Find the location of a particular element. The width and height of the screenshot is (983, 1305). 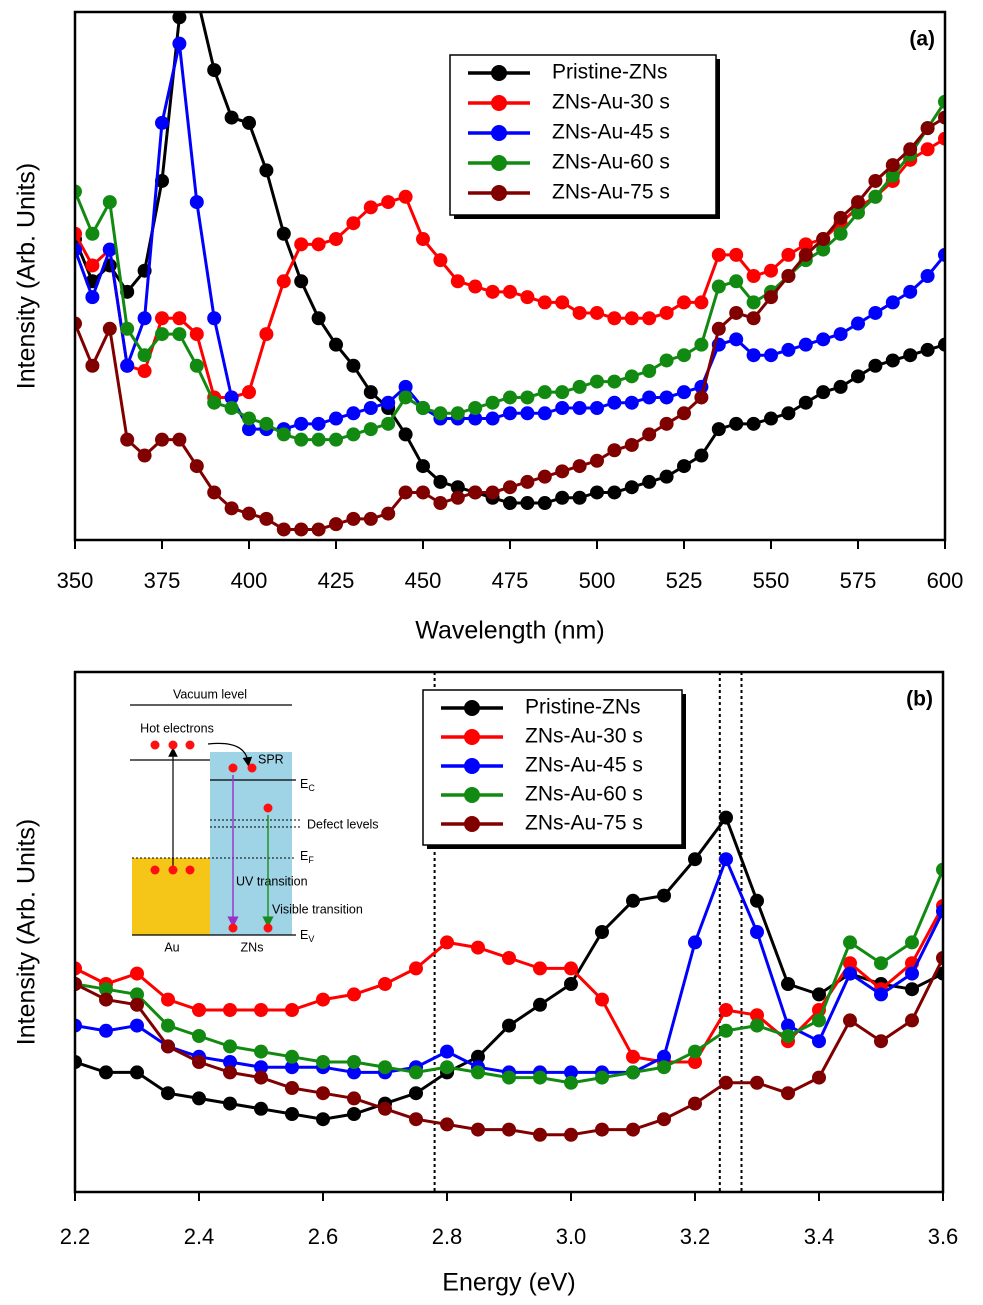

zns-block is located at coordinates (251, 843).